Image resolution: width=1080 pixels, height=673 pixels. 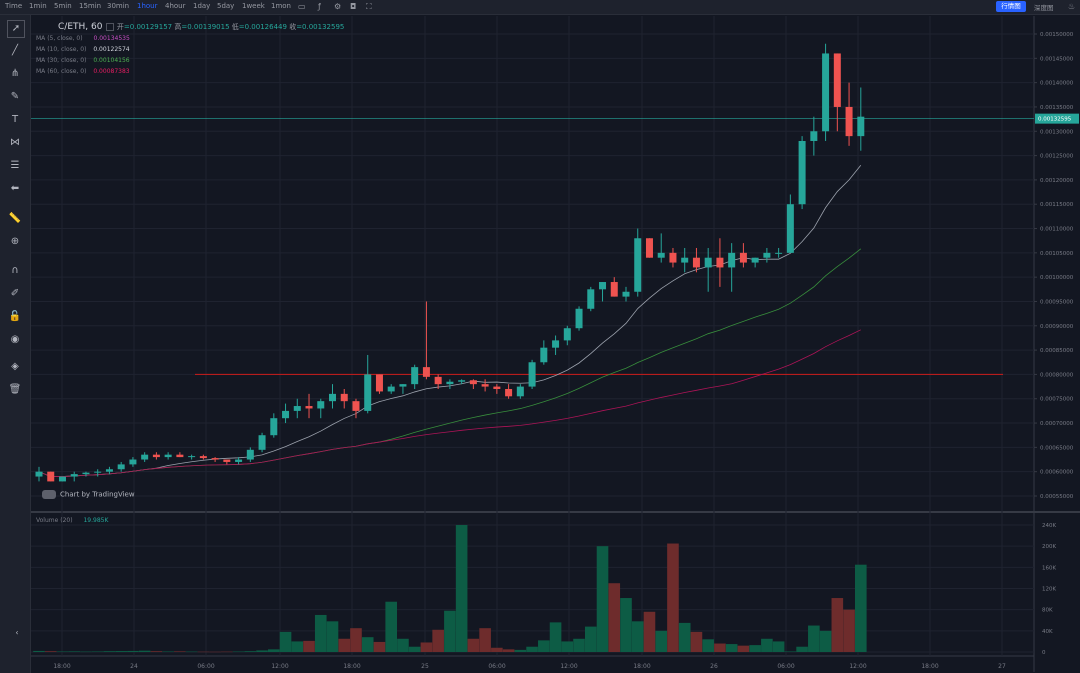 I want to click on price-tick-label: 0.00130000, so click(x=1057, y=132).